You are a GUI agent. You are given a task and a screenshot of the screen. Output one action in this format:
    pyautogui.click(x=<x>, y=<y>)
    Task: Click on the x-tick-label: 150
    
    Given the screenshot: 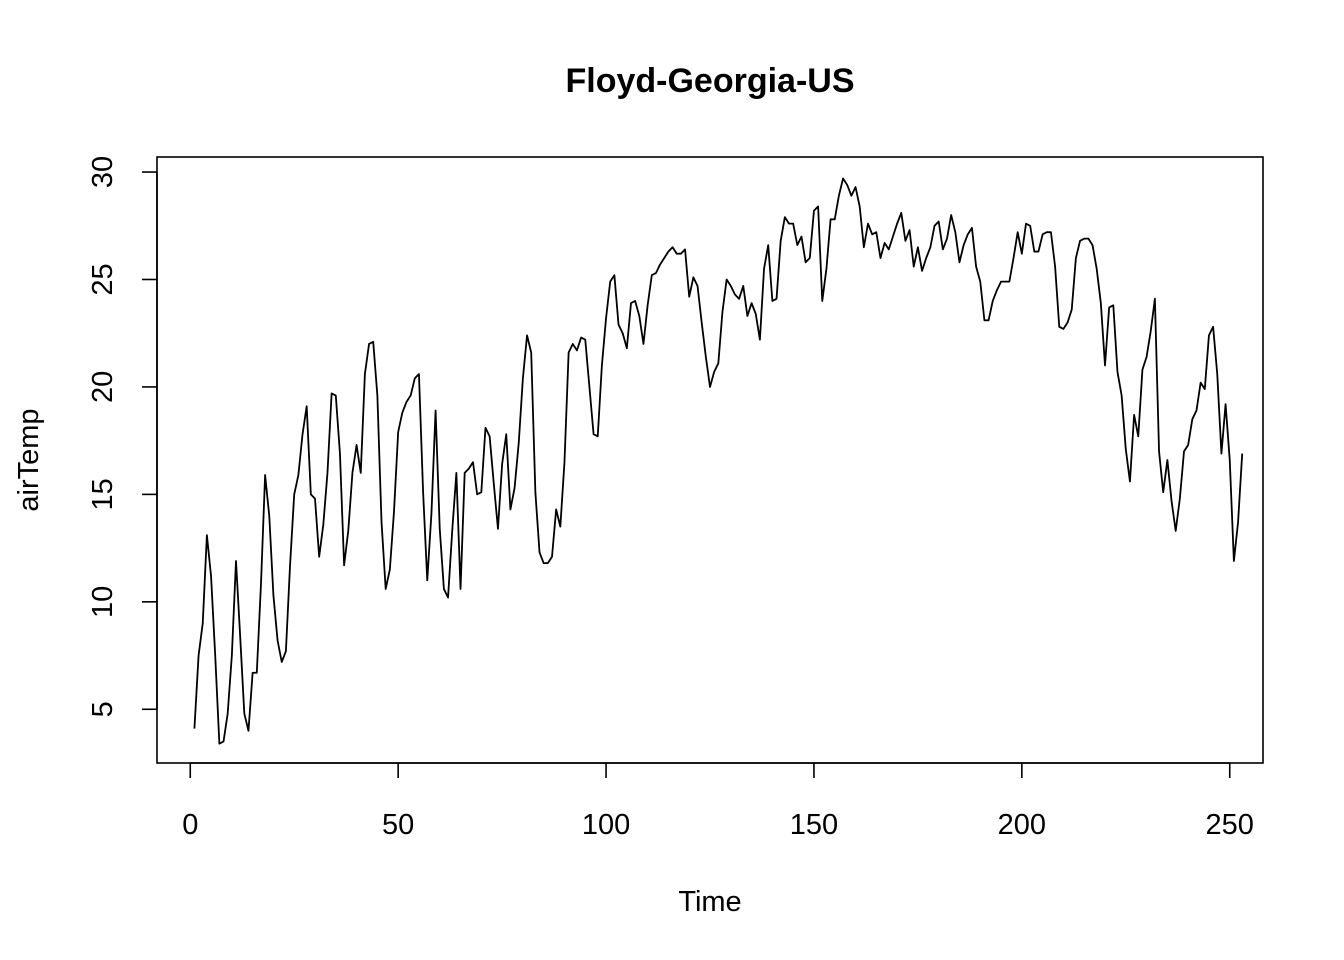 What is the action you would take?
    pyautogui.click(x=814, y=825)
    